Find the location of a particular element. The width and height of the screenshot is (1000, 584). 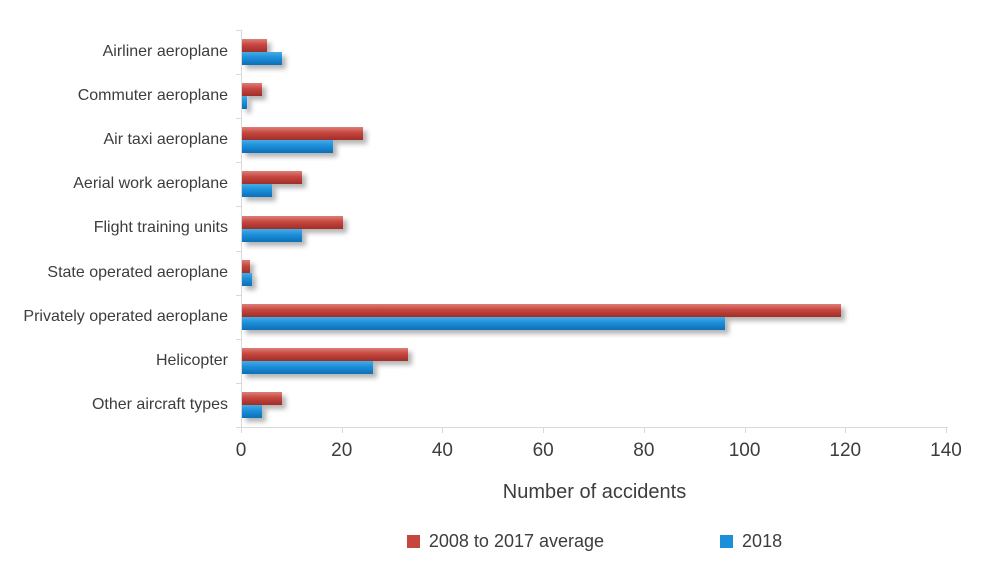

category-label: Other aircraft types is located at coordinates (159, 404).